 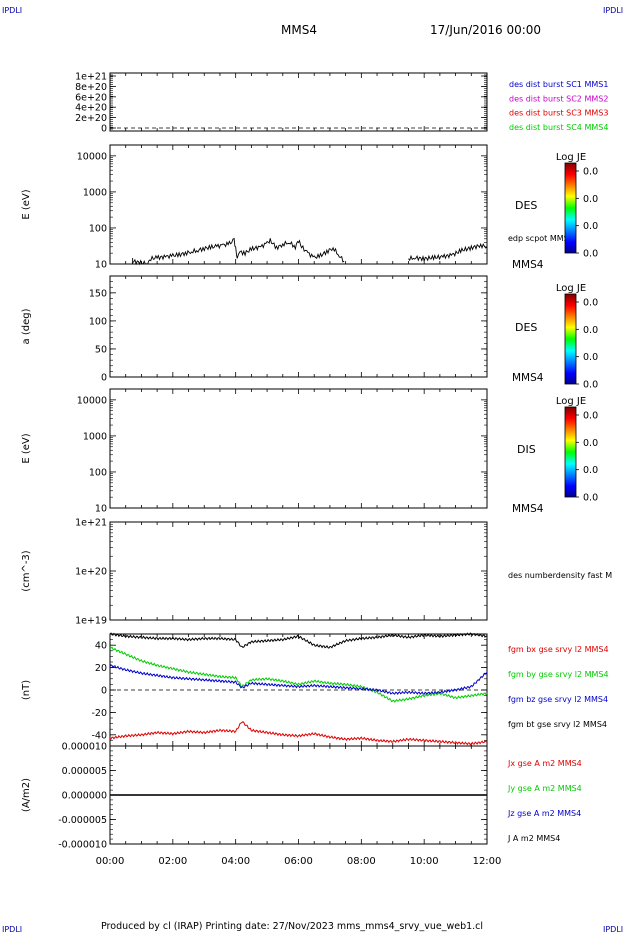 What do you see at coordinates (487, 861) in the screenshot?
I see `time-tick-label: 12:00` at bounding box center [487, 861].